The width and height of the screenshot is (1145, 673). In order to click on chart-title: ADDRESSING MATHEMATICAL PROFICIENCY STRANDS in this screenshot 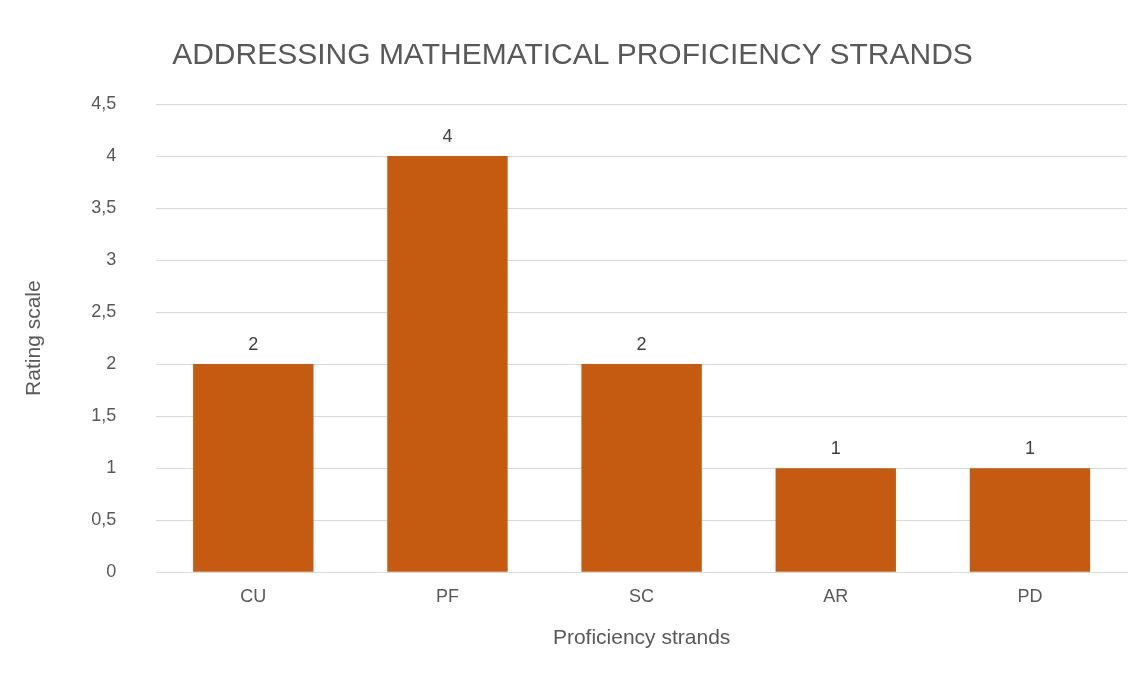, I will do `click(572, 54)`.